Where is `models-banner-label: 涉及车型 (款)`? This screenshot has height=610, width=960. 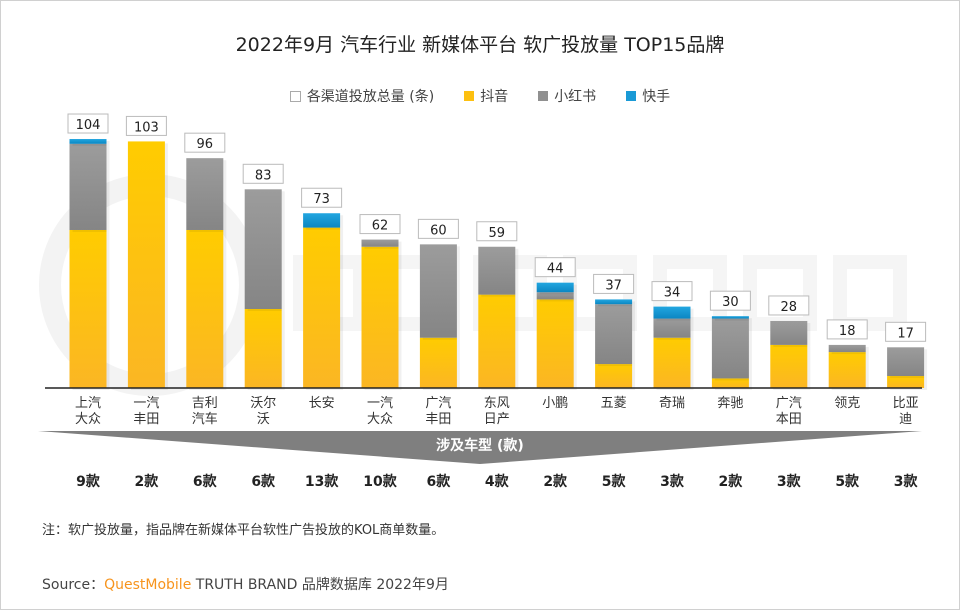
models-banner-label: 涉及车型 (款) is located at coordinates (480, 445).